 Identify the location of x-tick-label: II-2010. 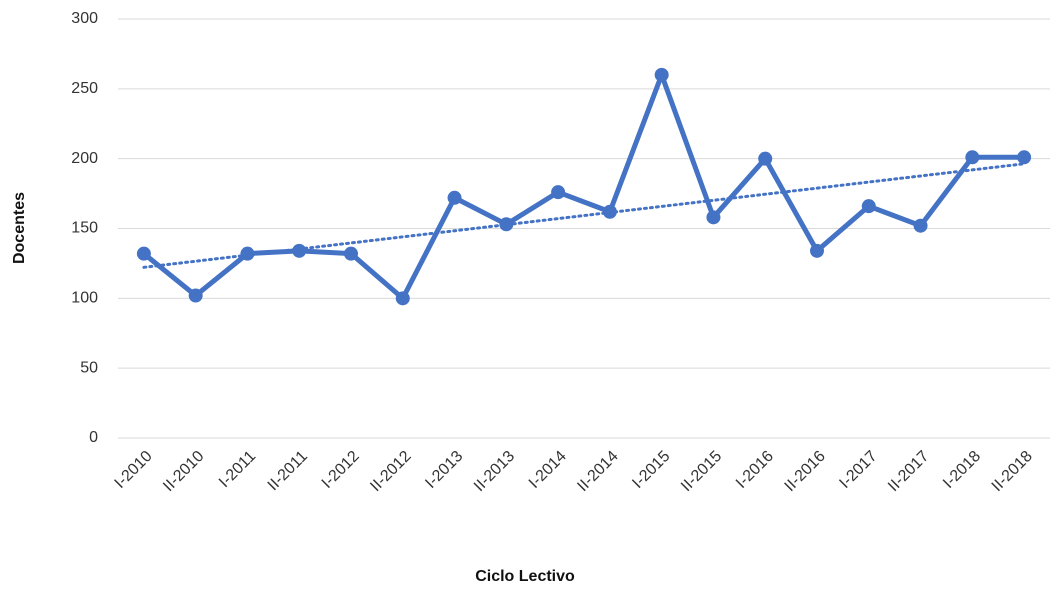
(183, 471).